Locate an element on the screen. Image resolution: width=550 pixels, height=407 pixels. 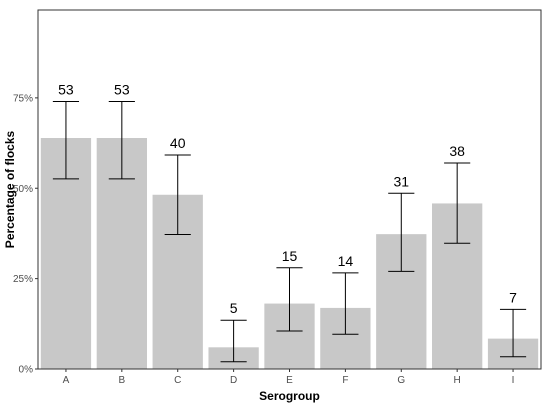
y-tick-label-0: 0% is located at coordinates (26, 370).